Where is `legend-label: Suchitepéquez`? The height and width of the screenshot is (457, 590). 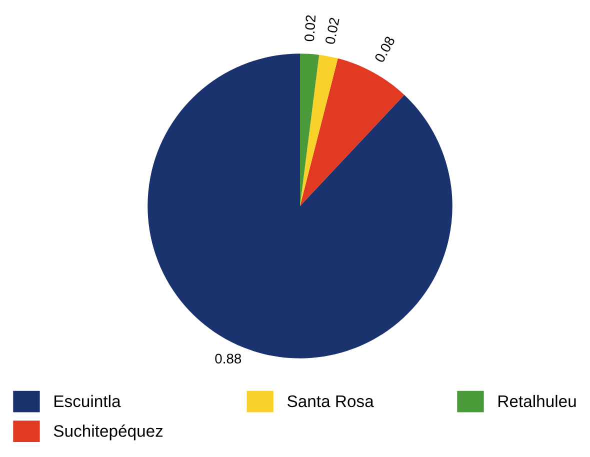
legend-label: Suchitepéquez is located at coordinates (108, 432).